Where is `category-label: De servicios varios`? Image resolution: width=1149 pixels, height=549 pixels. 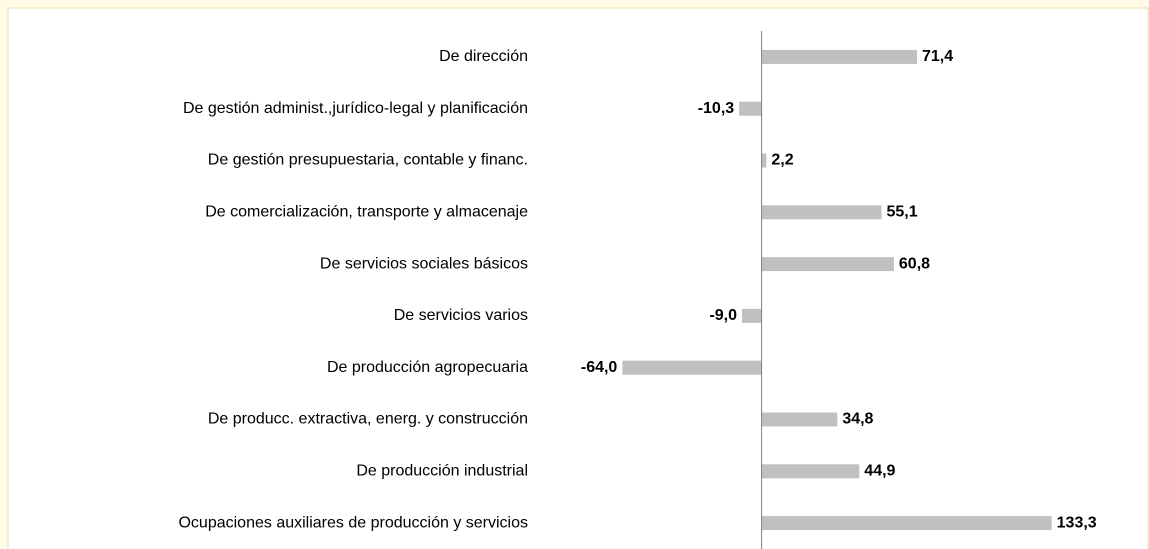 category-label: De servicios varios is located at coordinates (461, 315).